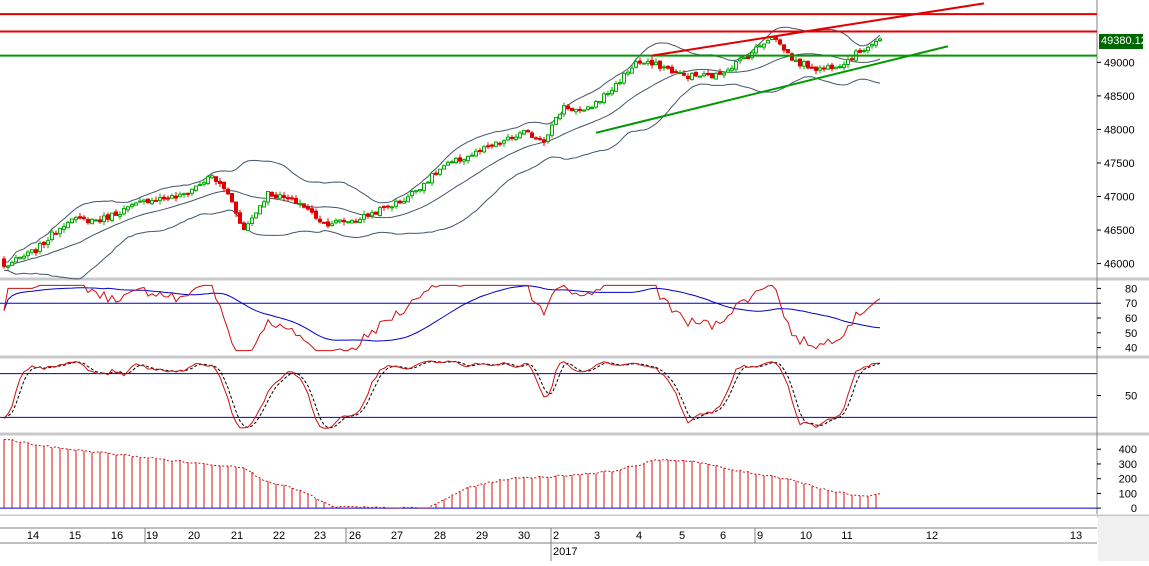 The height and width of the screenshot is (566, 1149). Describe the element at coordinates (1131, 319) in the screenshot. I see `y-tick-label: 60` at that location.